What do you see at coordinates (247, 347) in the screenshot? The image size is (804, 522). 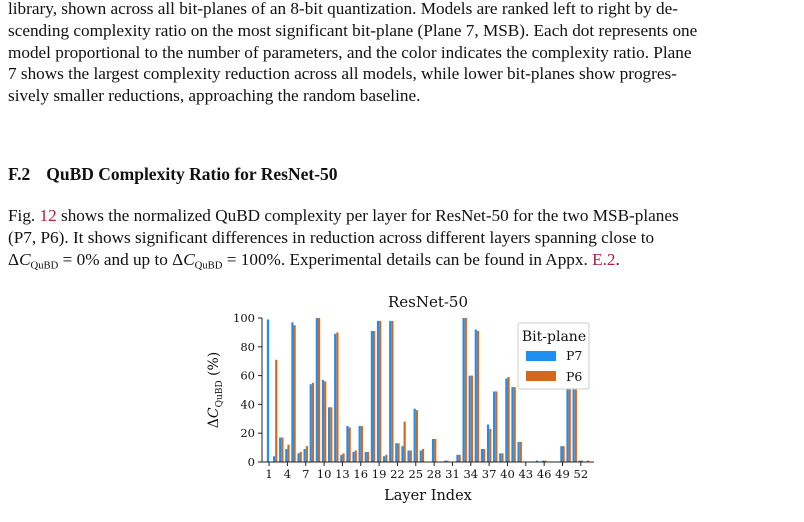 I see `y-tick-label: 80` at bounding box center [247, 347].